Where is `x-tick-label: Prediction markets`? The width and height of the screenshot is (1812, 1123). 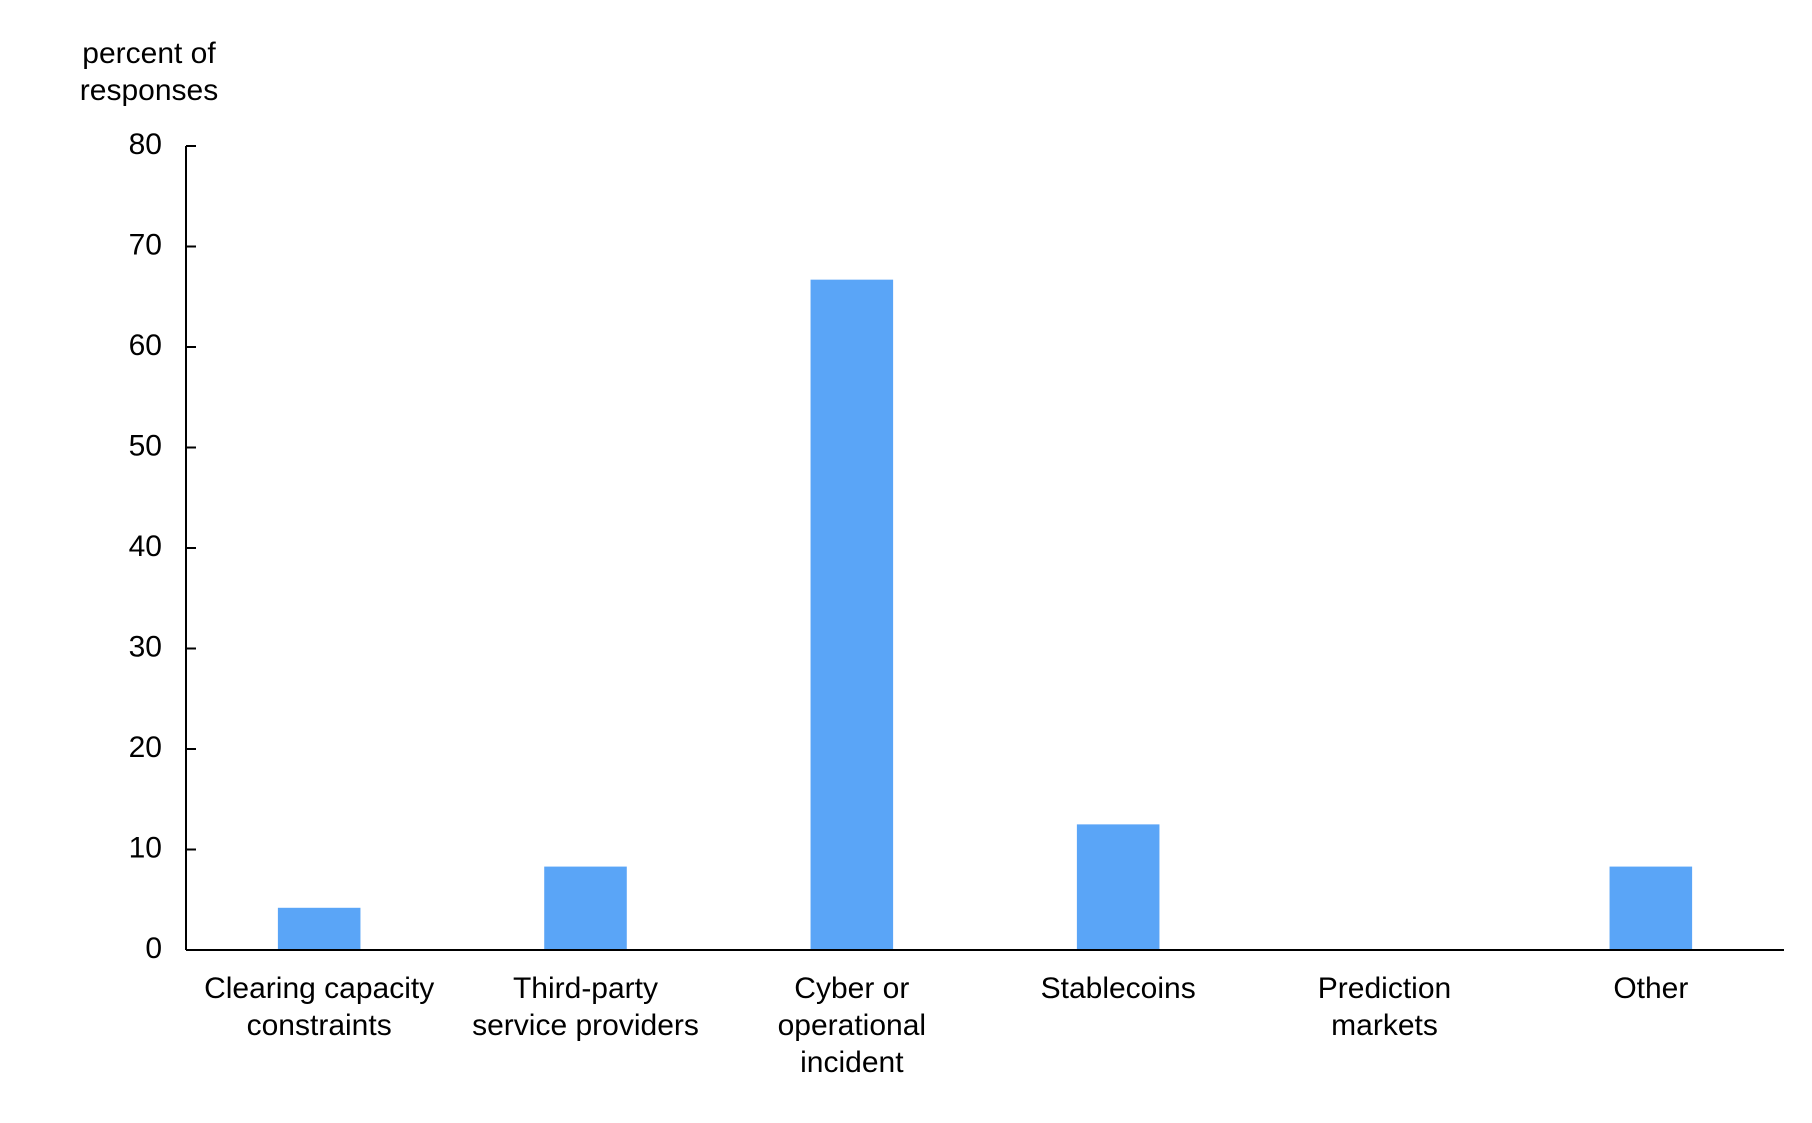
x-tick-label: Prediction markets is located at coordinates (1384, 1007).